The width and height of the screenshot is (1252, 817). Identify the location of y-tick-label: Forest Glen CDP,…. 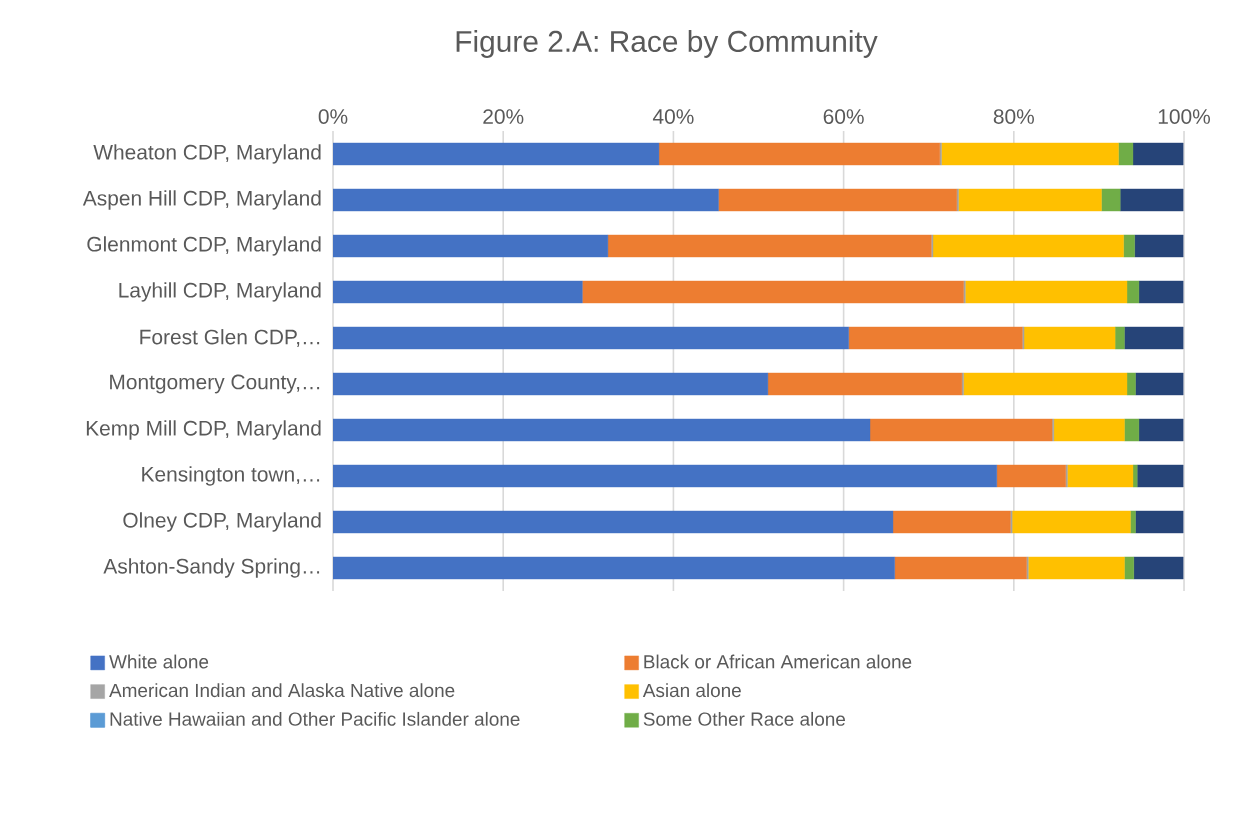
(230, 338).